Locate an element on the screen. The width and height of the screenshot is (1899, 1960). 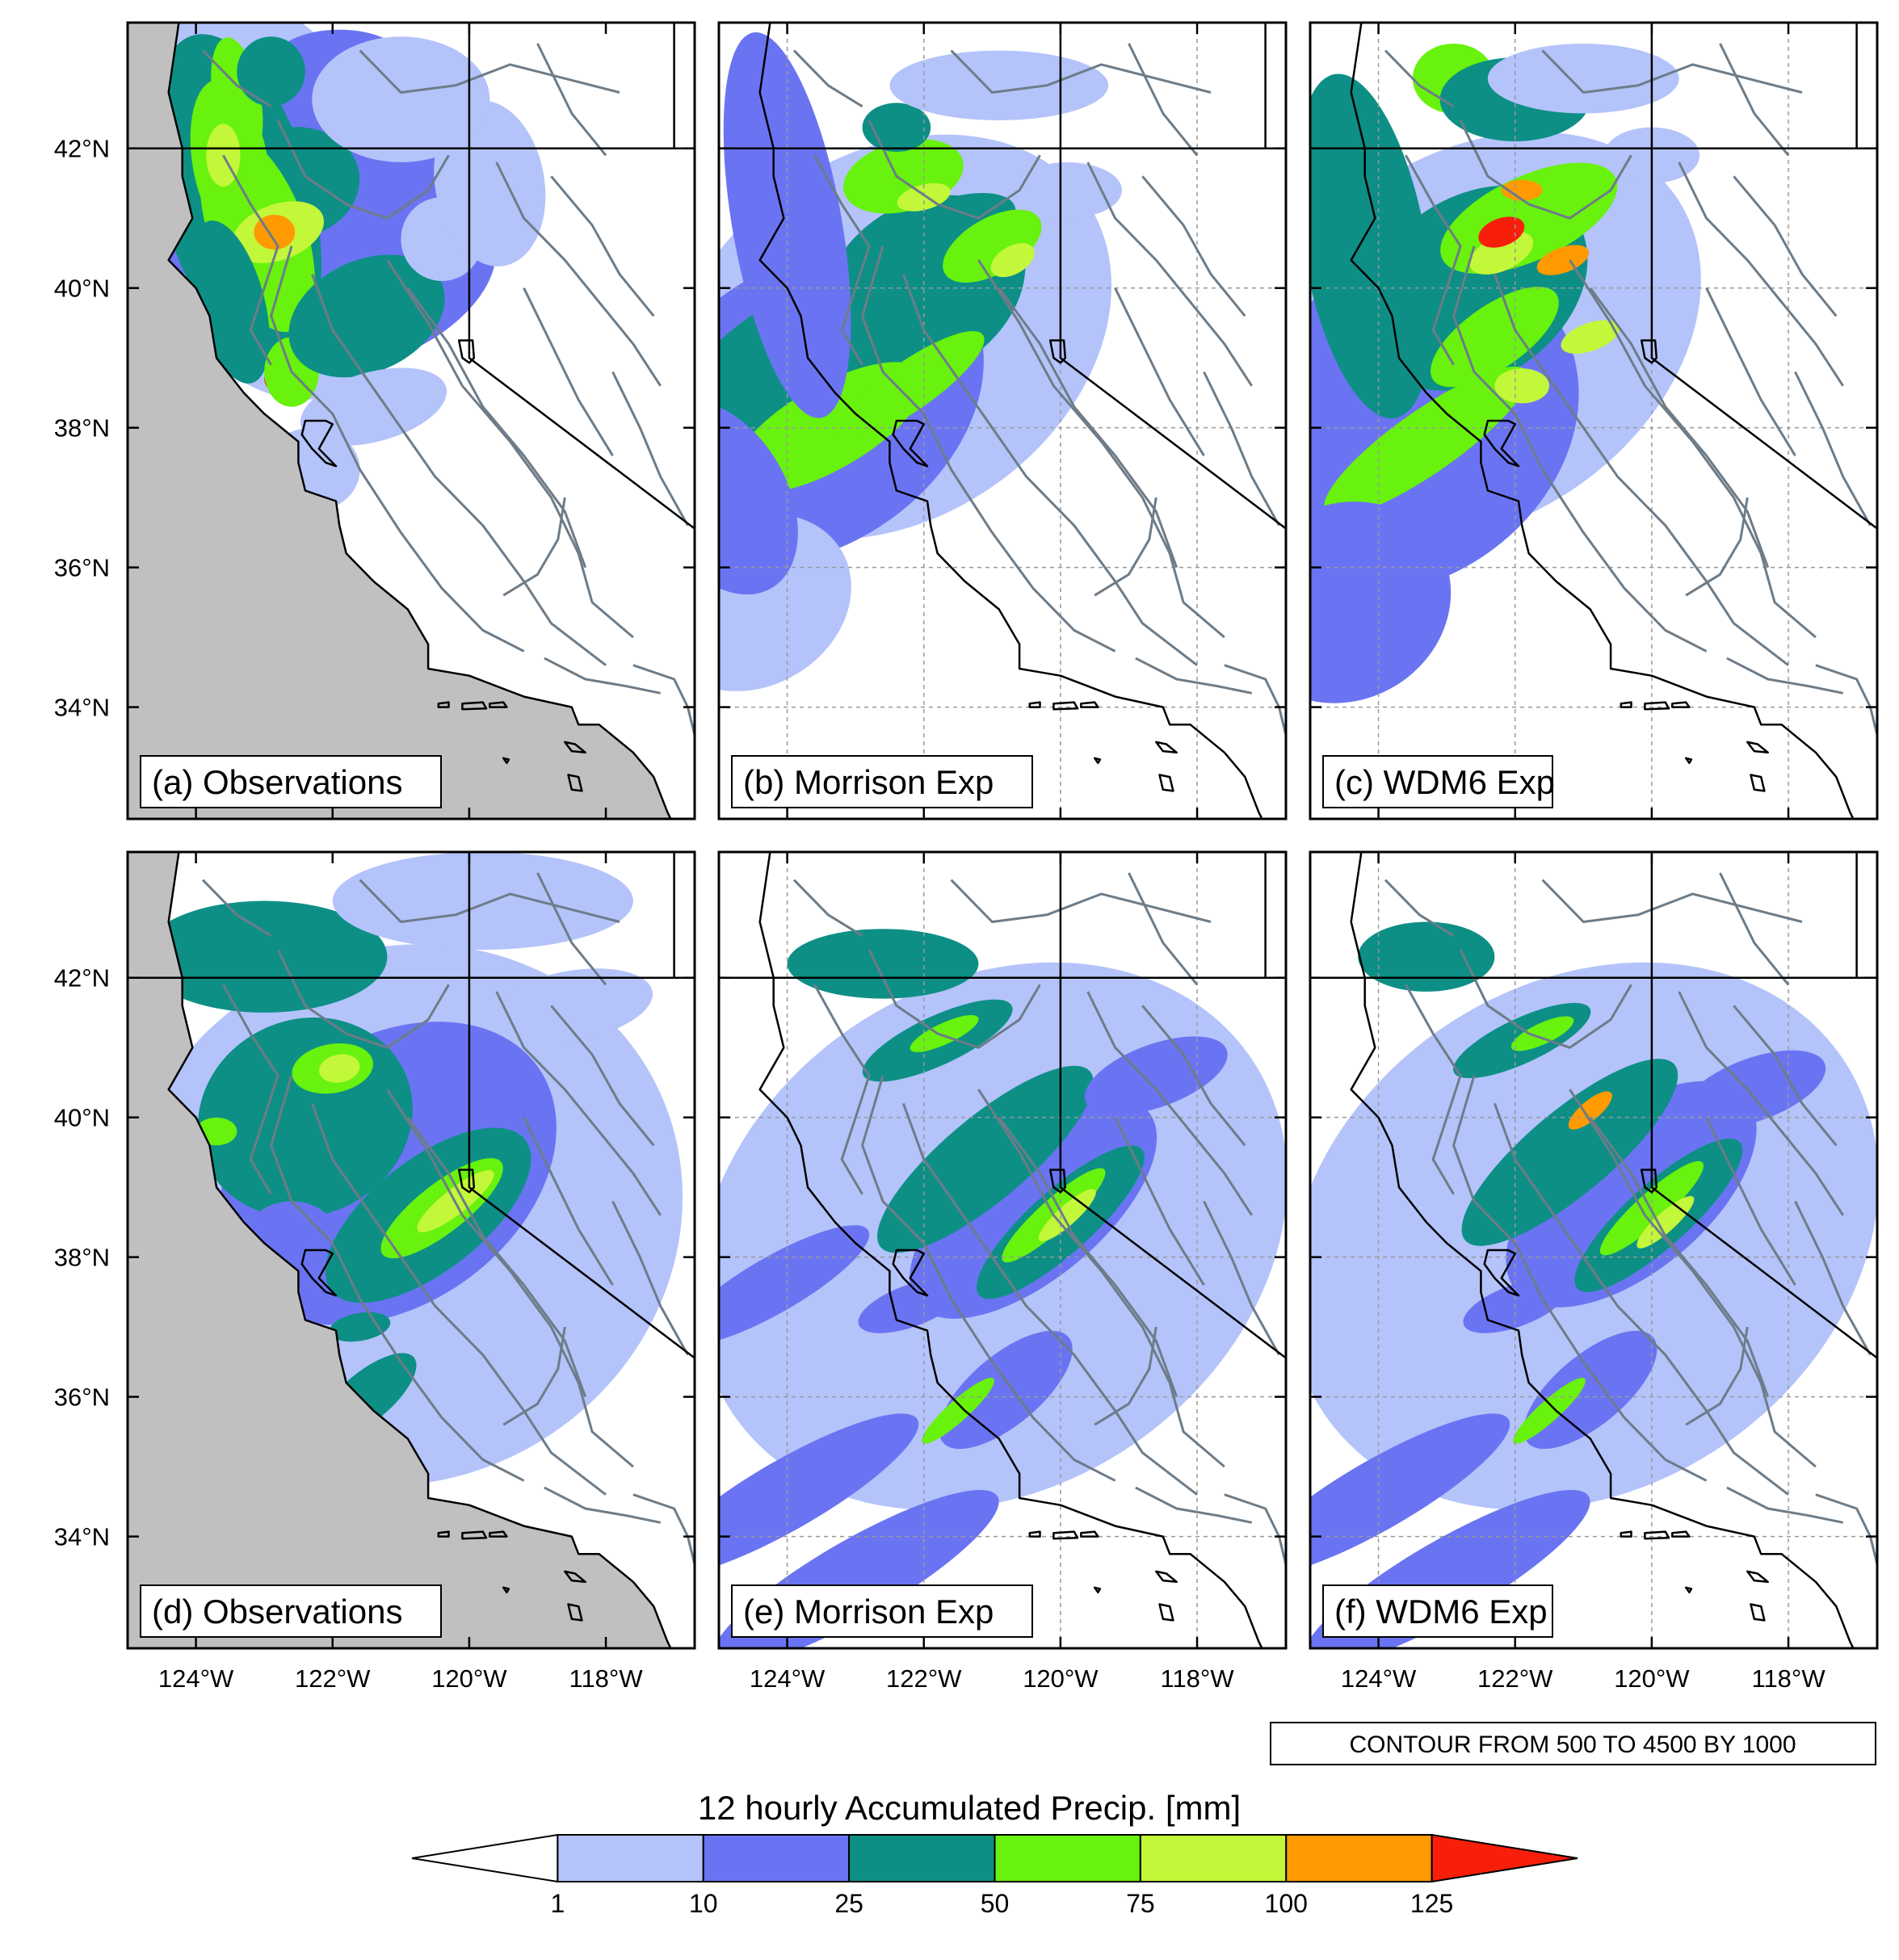
colorbar-tick-label: 1 is located at coordinates (557, 1903).